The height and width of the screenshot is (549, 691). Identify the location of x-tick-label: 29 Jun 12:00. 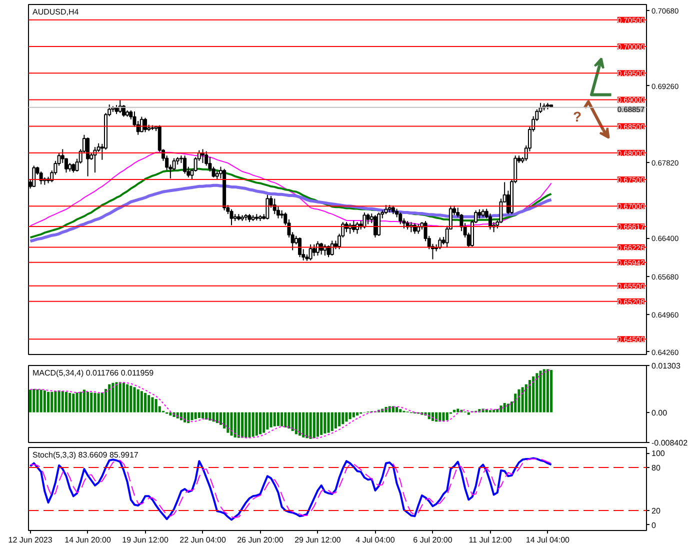
(318, 540).